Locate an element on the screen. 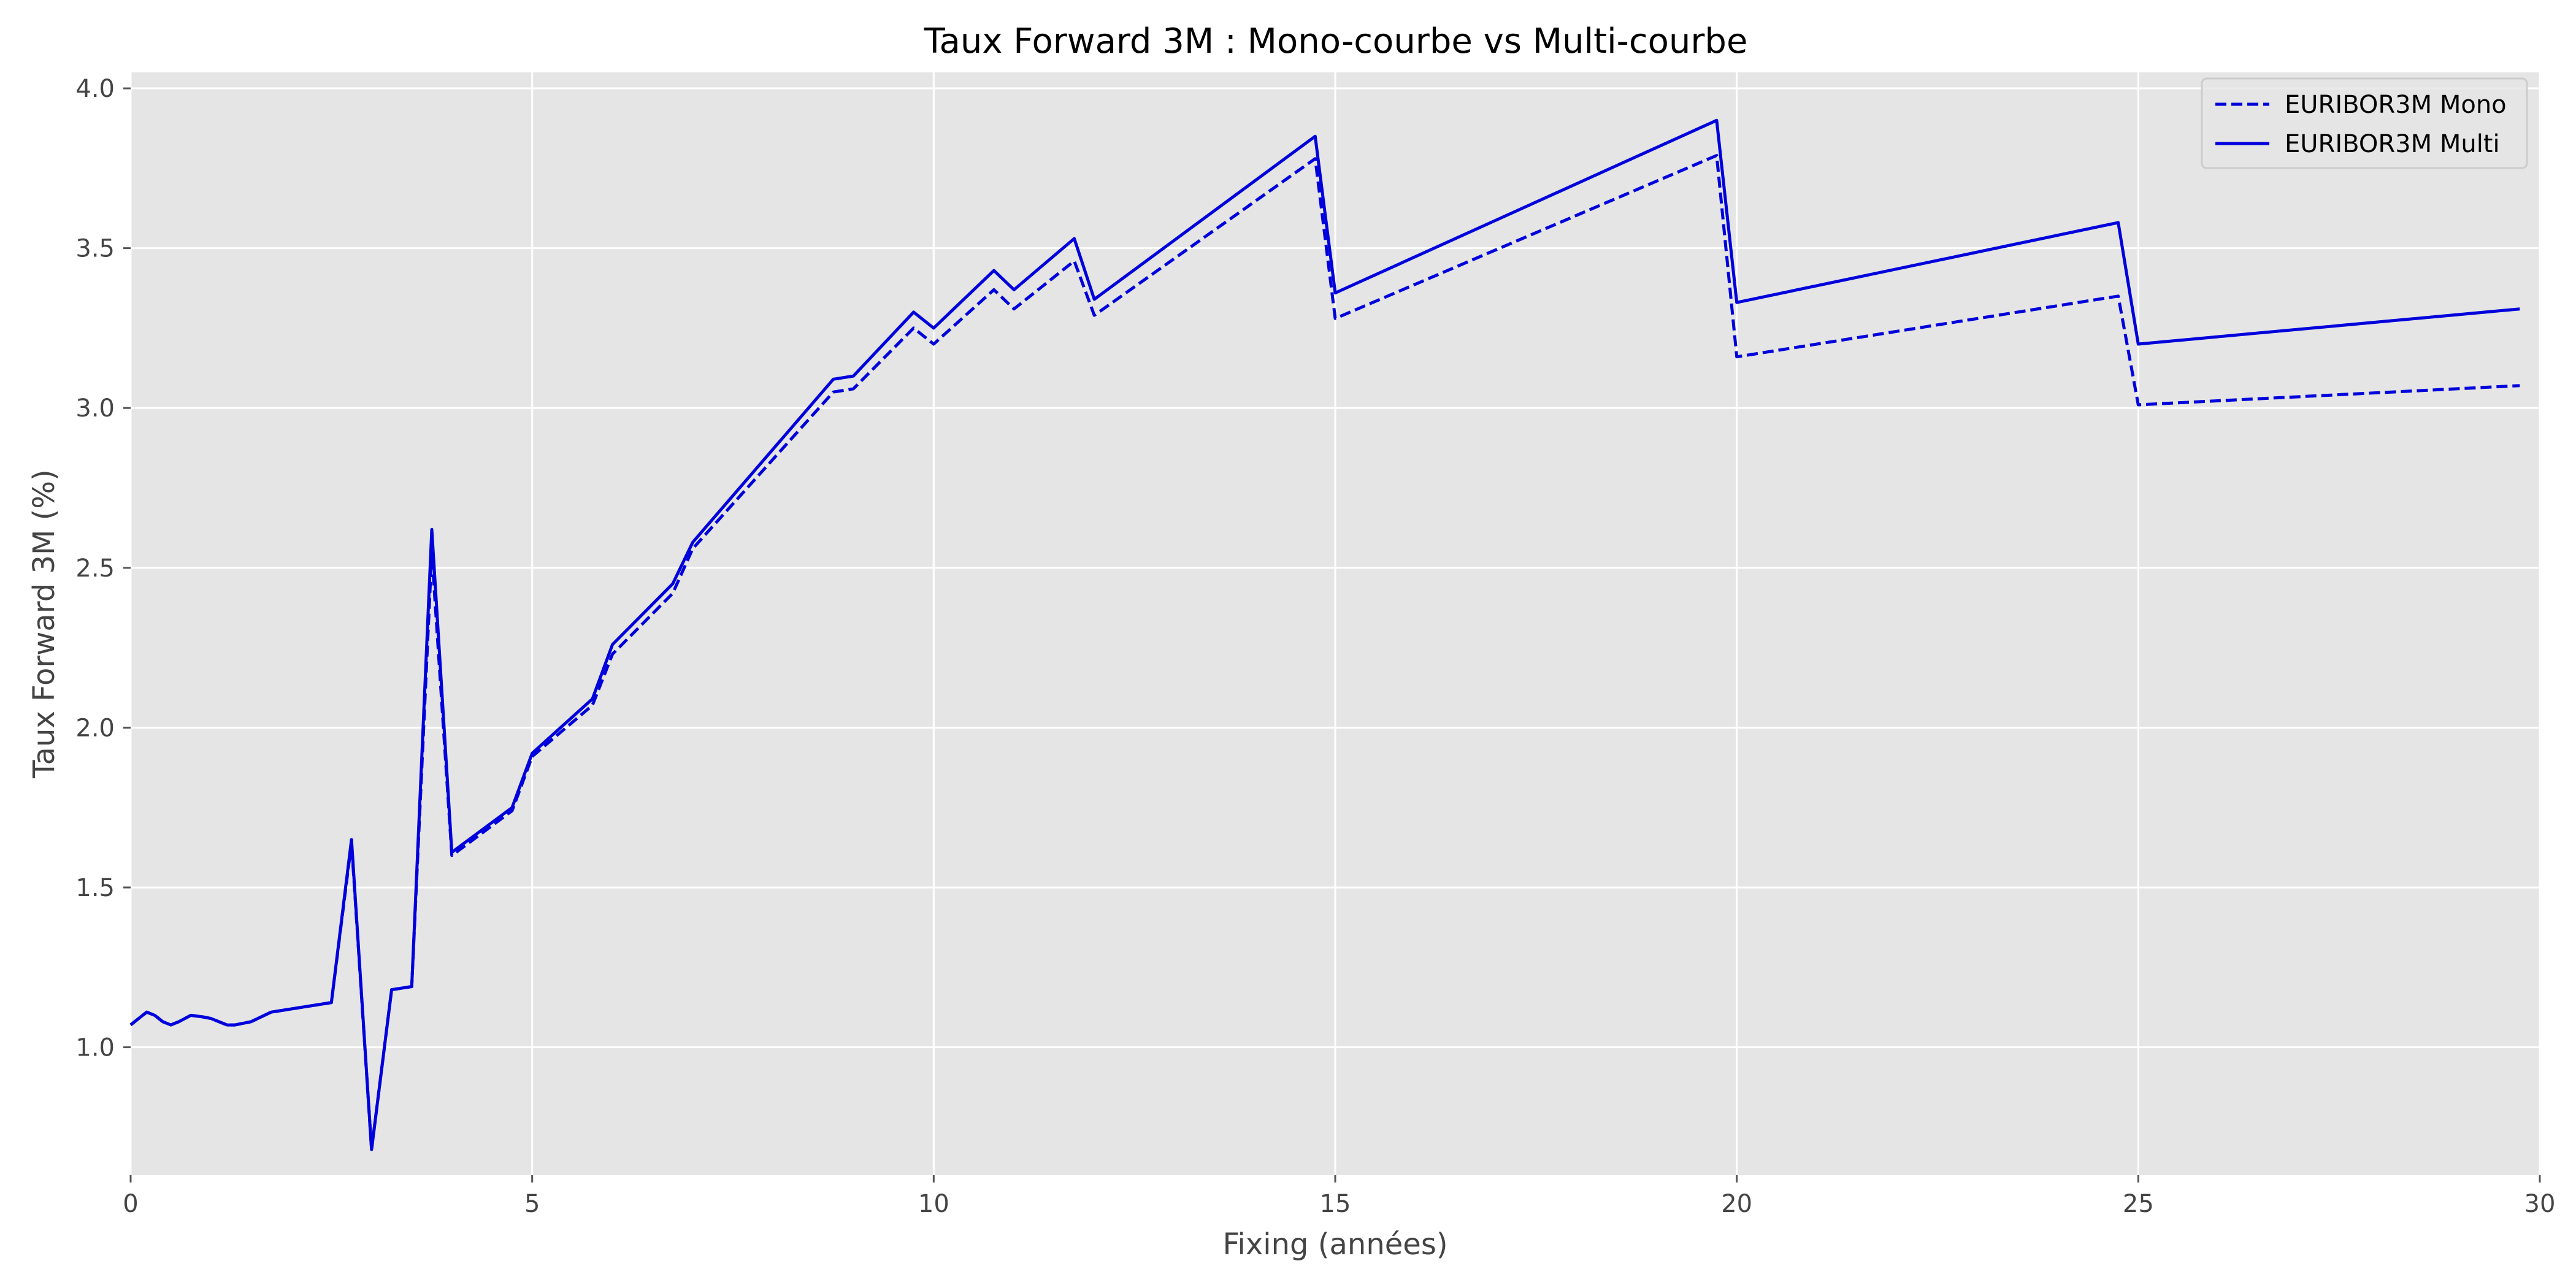  x-tick-label: 15 is located at coordinates (1335, 1204).